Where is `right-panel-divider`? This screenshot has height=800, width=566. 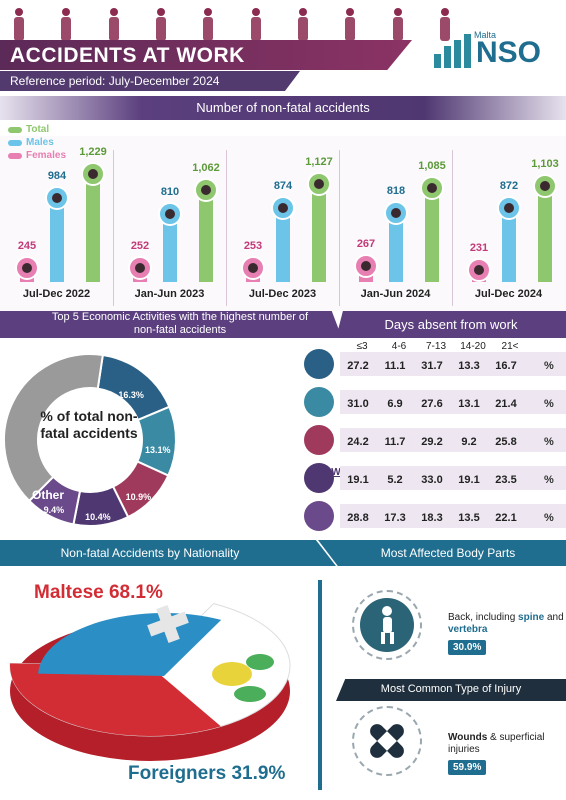
right-panel-divider is located at coordinates (320, 685).